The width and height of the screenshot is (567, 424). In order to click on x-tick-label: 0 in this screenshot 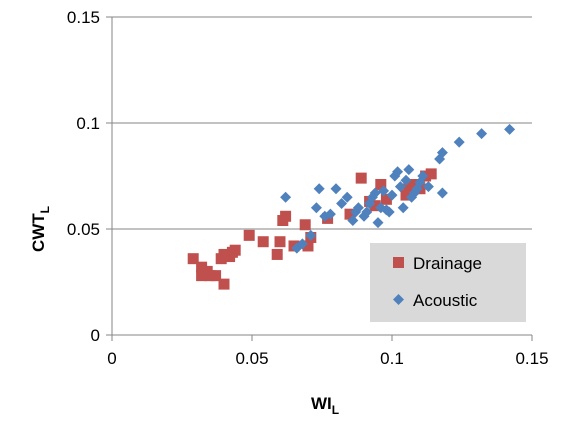, I will do `click(111, 358)`.